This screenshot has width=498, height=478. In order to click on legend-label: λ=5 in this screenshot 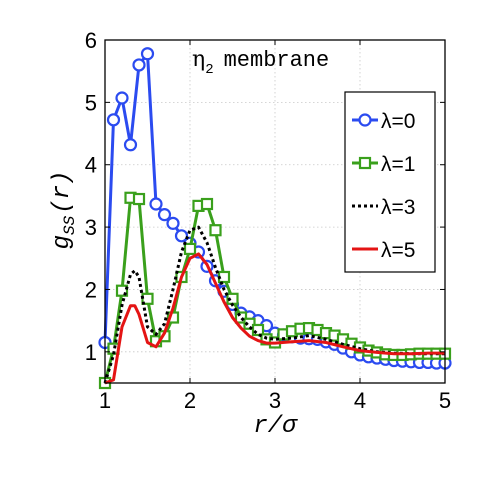, I will do `click(398, 250)`.